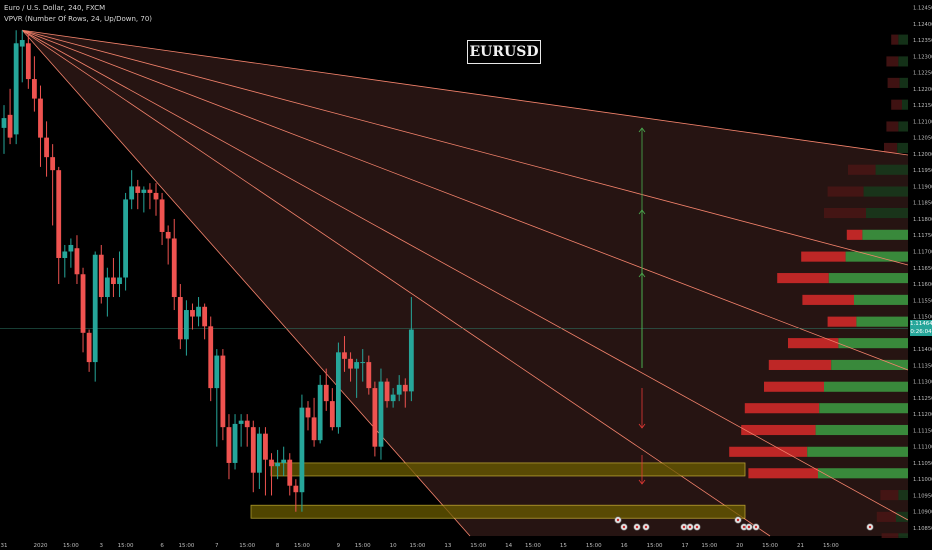  Describe the element at coordinates (800, 546) in the screenshot. I see `time-tick-label: 21` at that location.